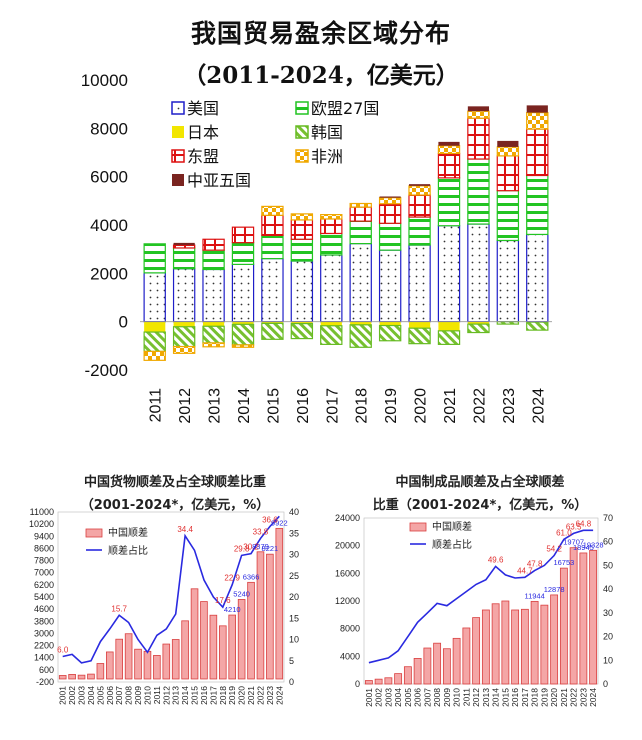 Image resolution: width=642 pixels, height=740 pixels. What do you see at coordinates (466, 697) in the screenshot?
I see `x-tick-label: 2011` at bounding box center [466, 697].